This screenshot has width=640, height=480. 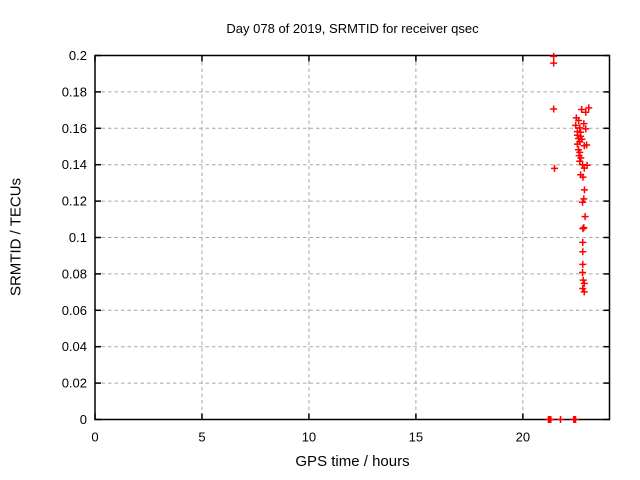 I want to click on y-tick-label: 0.12, so click(x=74, y=201).